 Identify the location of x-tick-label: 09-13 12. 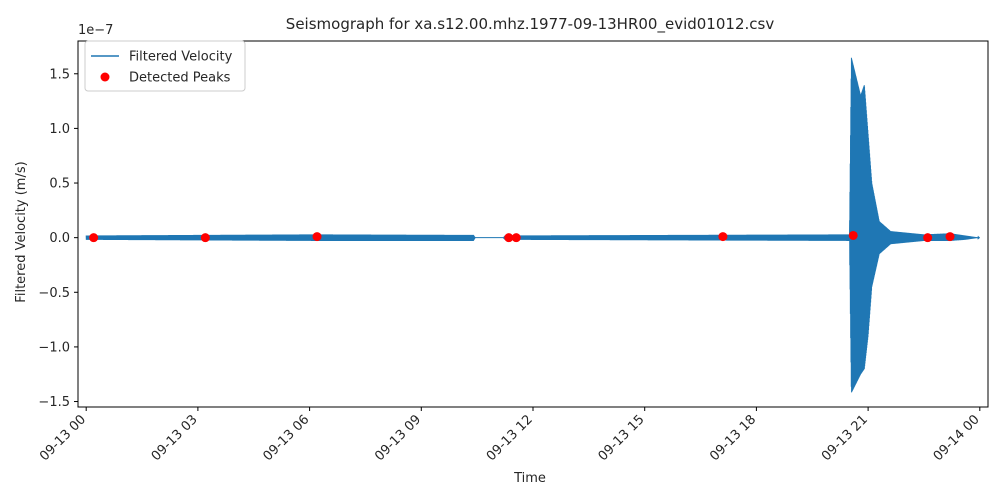
(510, 438).